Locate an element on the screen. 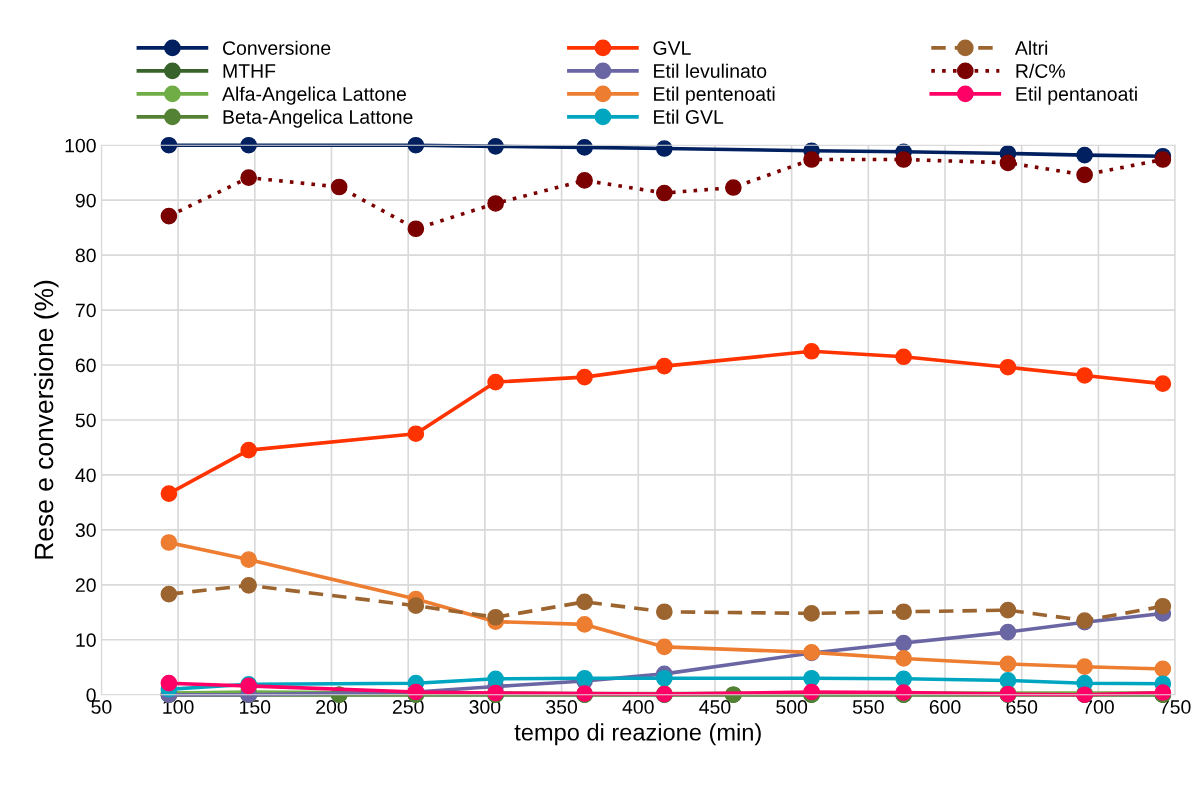 Image resolution: width=1193 pixels, height=785 pixels. y-tick-label: 20 is located at coordinates (85, 585).